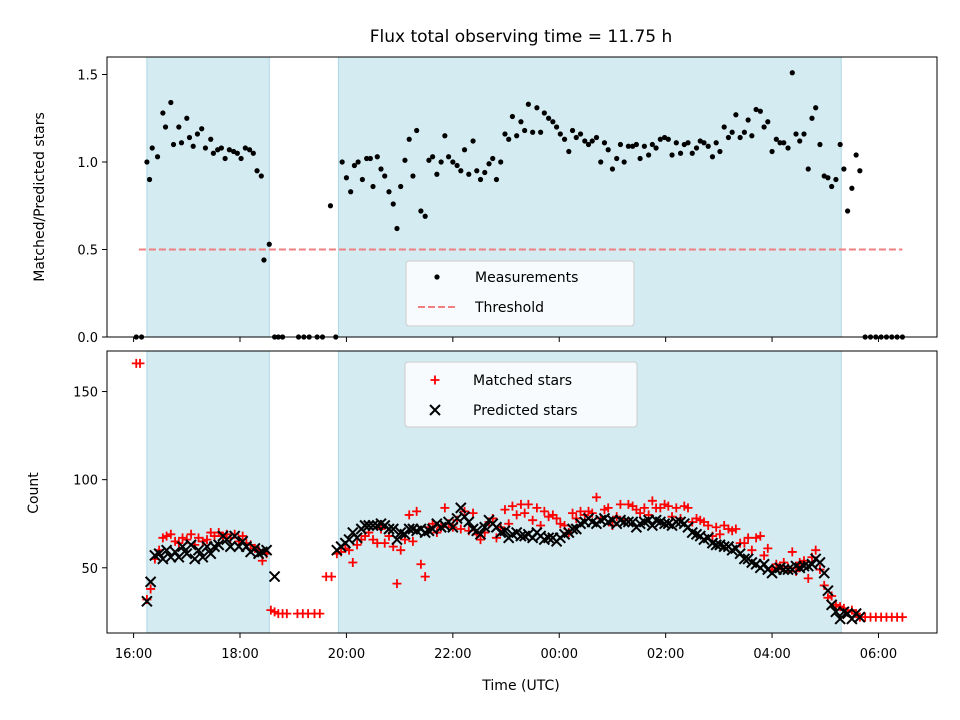  Describe the element at coordinates (509, 308) in the screenshot. I see `legend-label: Threshold` at that location.